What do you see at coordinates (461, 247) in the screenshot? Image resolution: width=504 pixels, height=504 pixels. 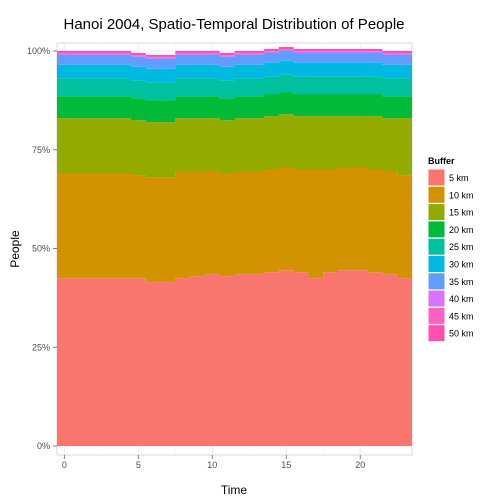 I see `legend-label: 25 km` at bounding box center [461, 247].